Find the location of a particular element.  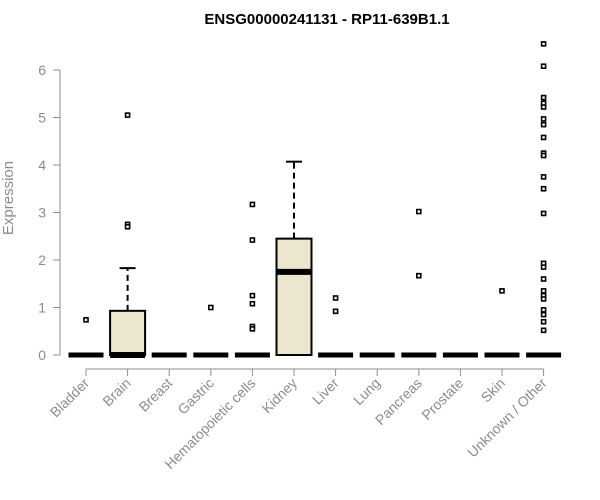

x-tick-label: Brain is located at coordinates (116, 392).